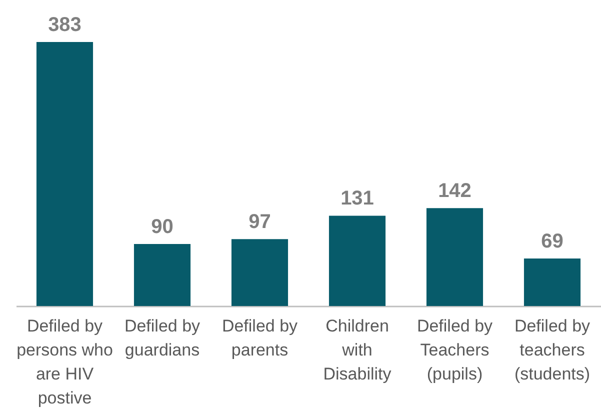 The width and height of the screenshot is (601, 410). Describe the element at coordinates (162, 338) in the screenshot. I see `x-tick-label: Defiled by guardians` at that location.